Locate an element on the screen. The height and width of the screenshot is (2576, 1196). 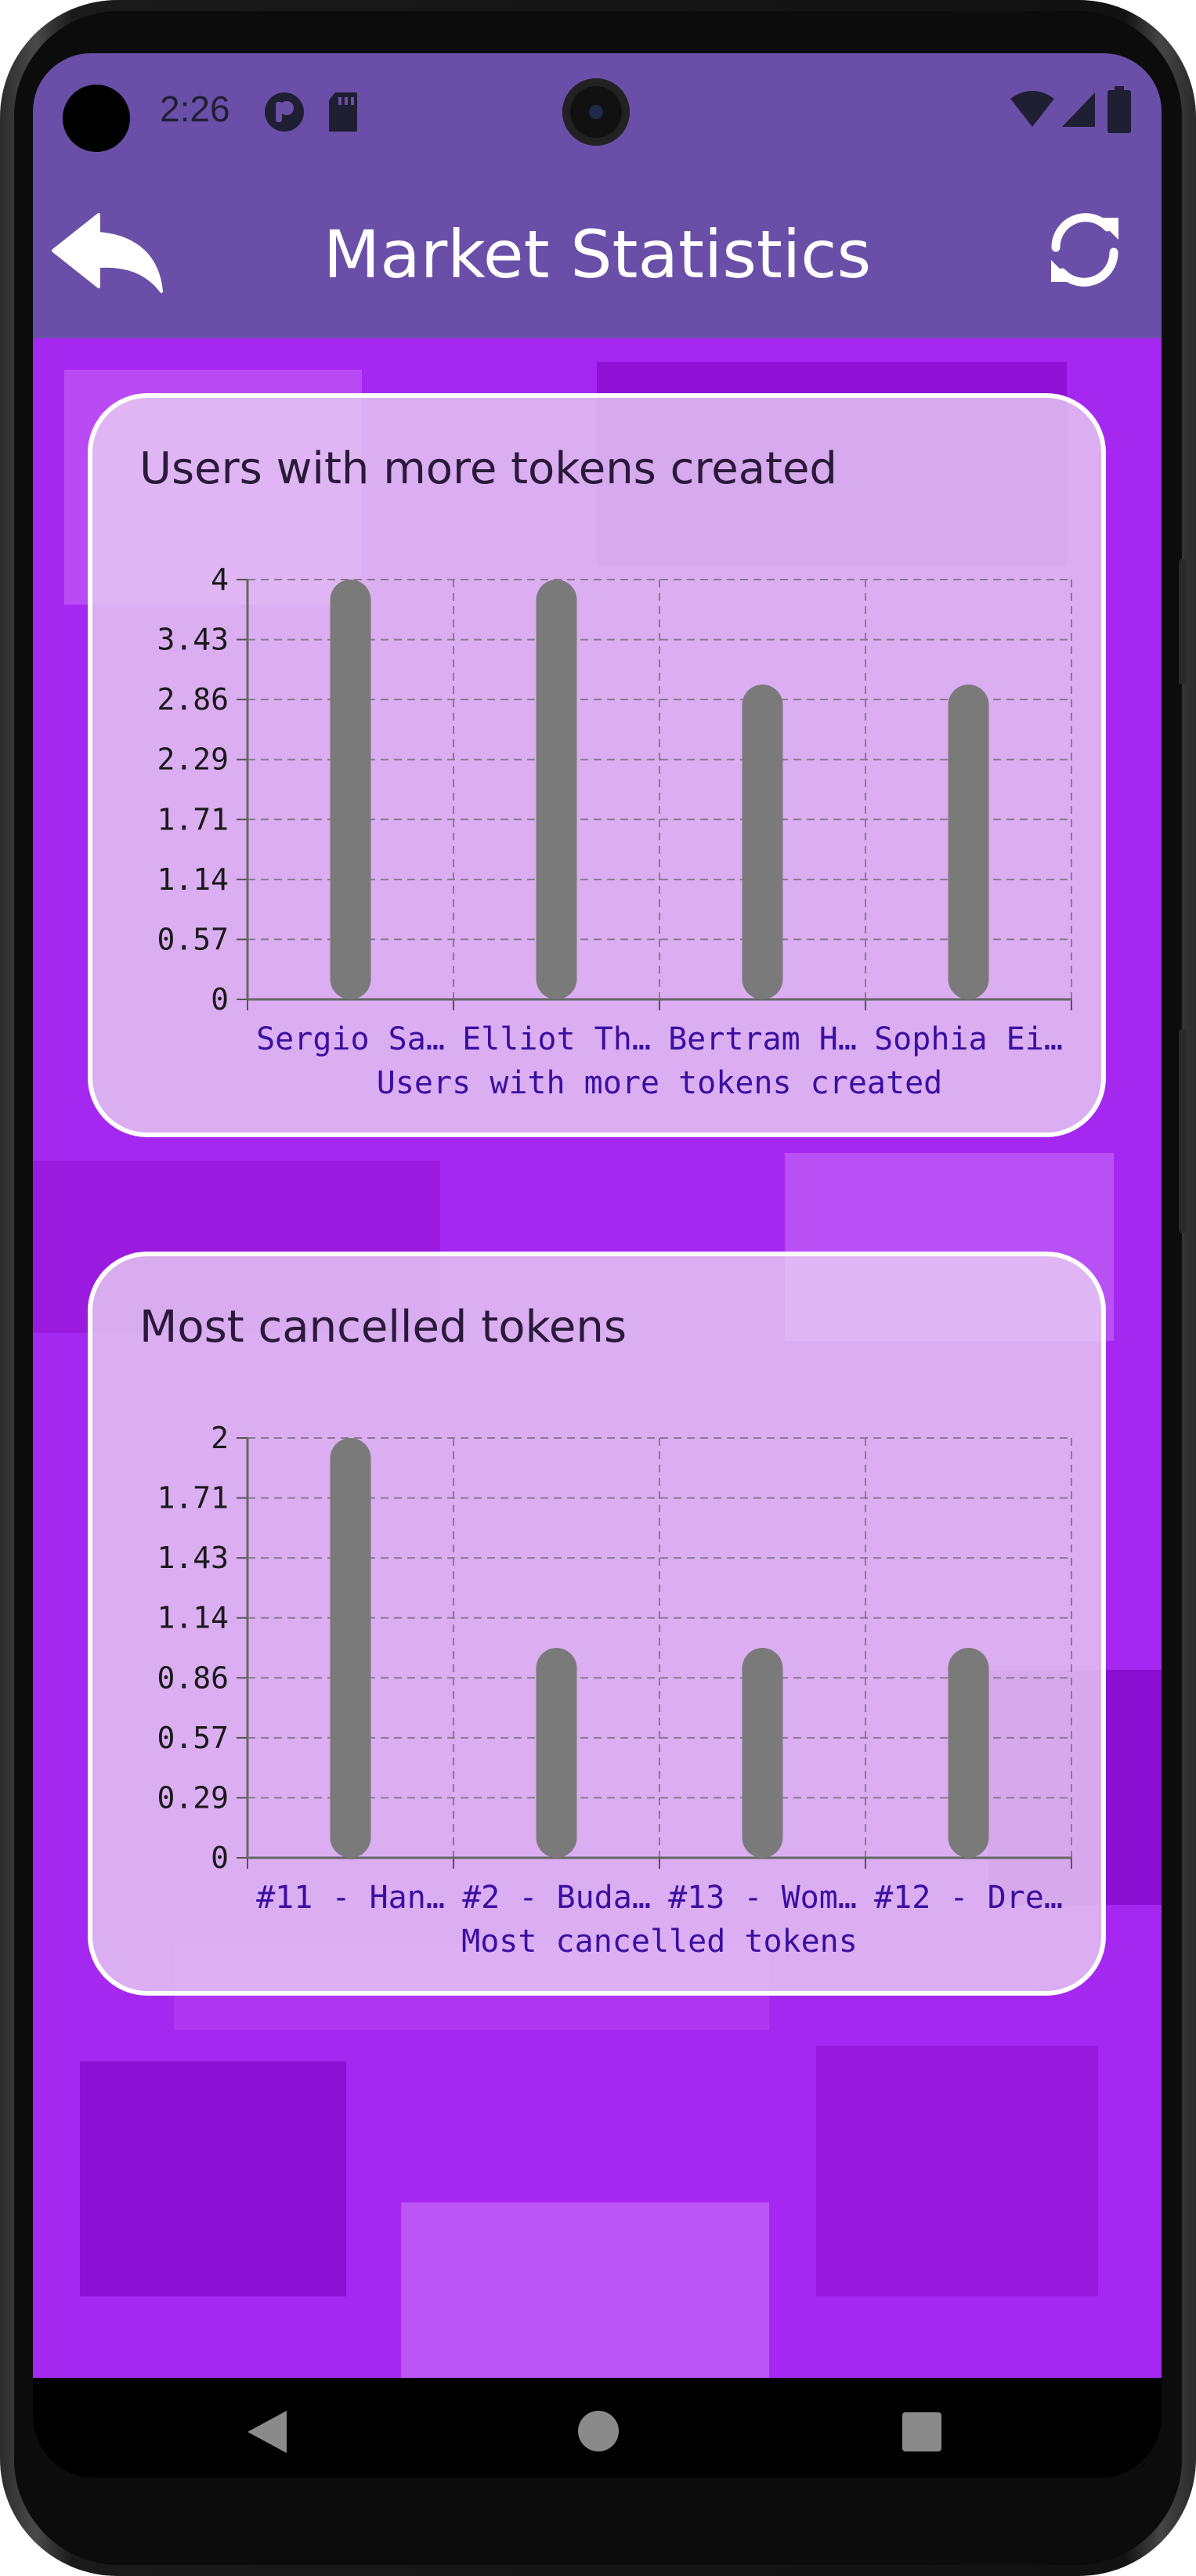
cell-signal-icon is located at coordinates (1078, 109).